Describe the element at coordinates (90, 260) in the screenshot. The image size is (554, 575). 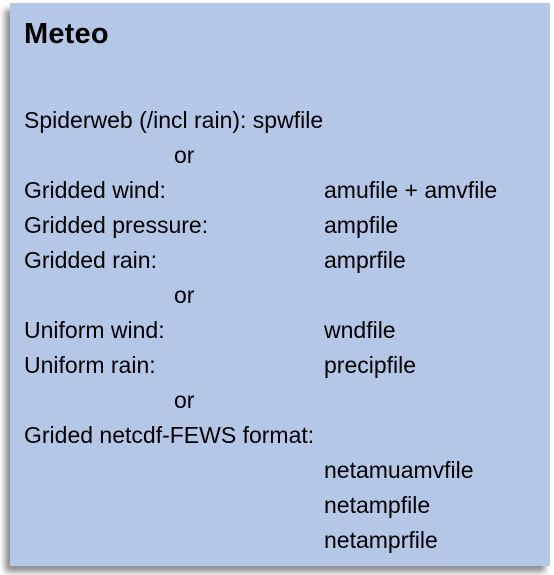
I see `gridded-rain-label: Gridded rain:` at that location.